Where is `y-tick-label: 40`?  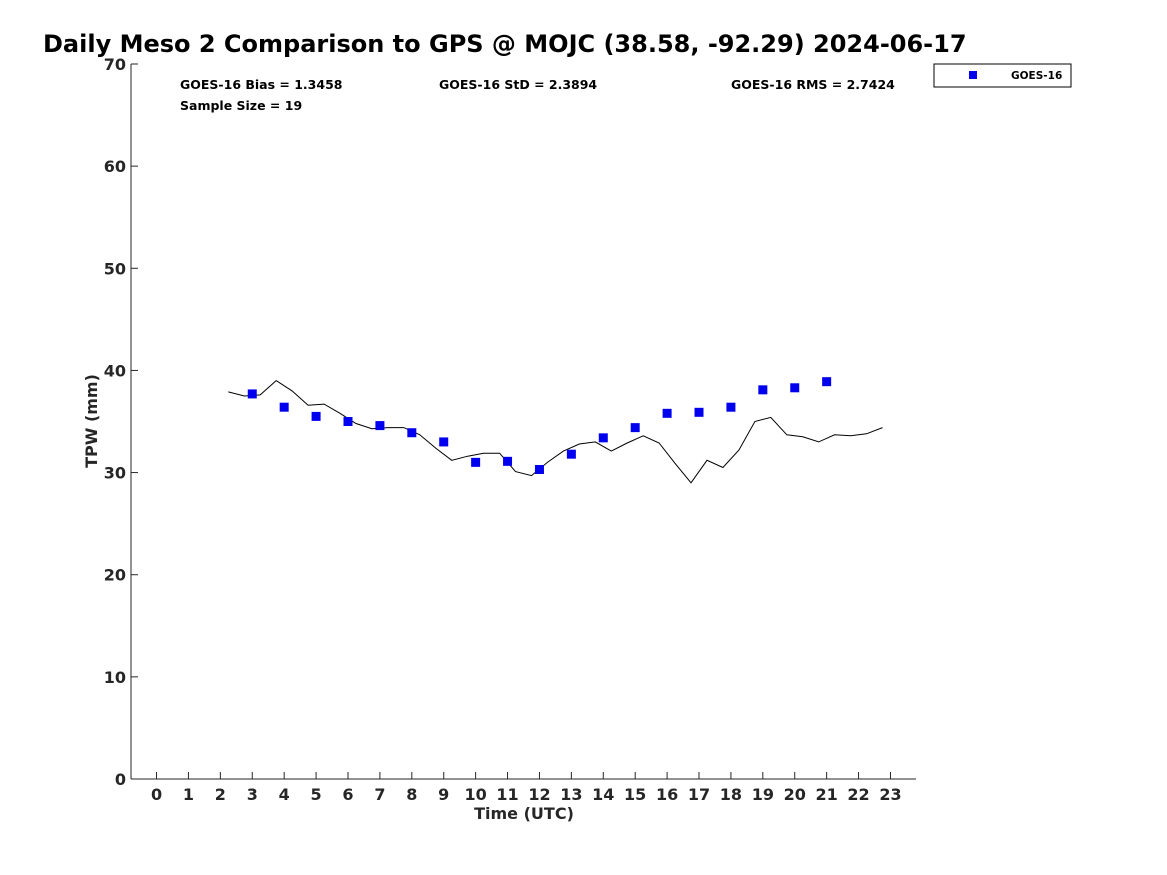
y-tick-label: 40 is located at coordinates (115, 370).